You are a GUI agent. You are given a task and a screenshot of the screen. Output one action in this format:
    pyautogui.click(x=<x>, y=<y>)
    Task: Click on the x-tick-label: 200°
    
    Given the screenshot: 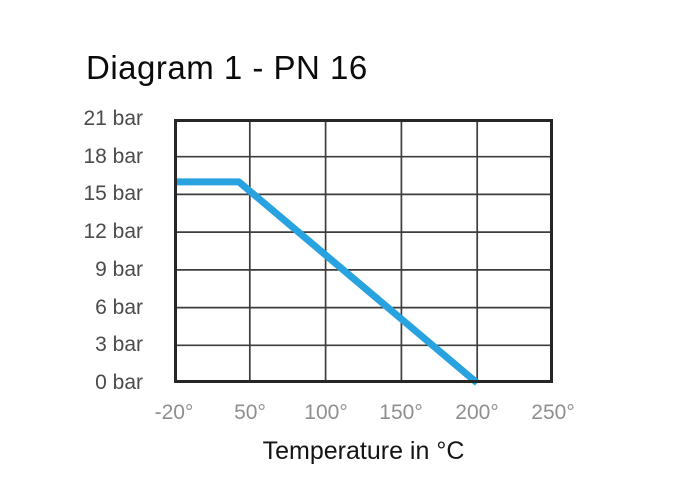 What is the action you would take?
    pyautogui.click(x=477, y=412)
    